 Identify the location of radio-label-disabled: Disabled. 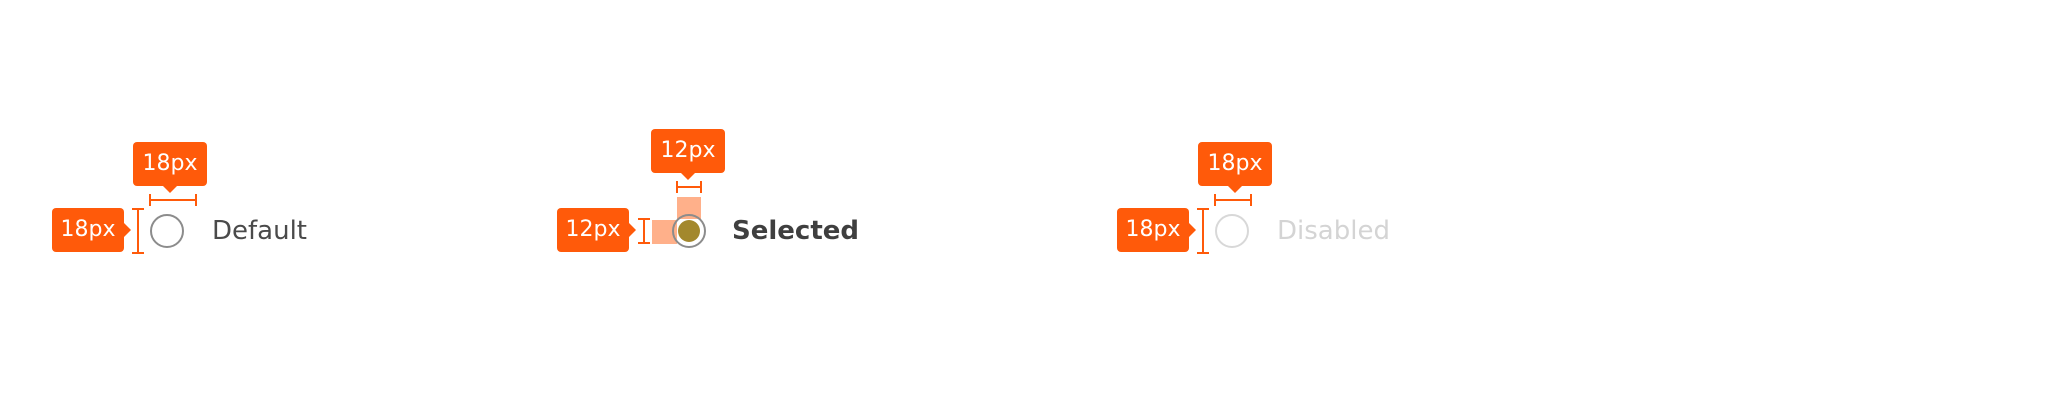
(1333, 231).